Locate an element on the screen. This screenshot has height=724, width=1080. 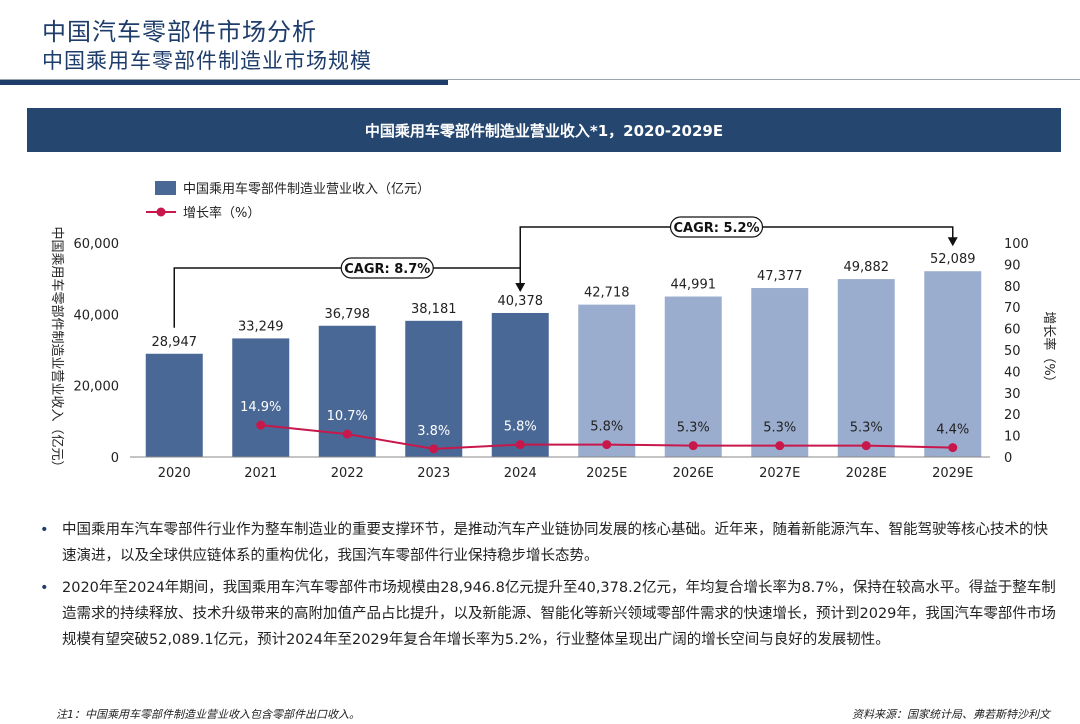
y-right-tick-label: 10 is located at coordinates (1012, 437).